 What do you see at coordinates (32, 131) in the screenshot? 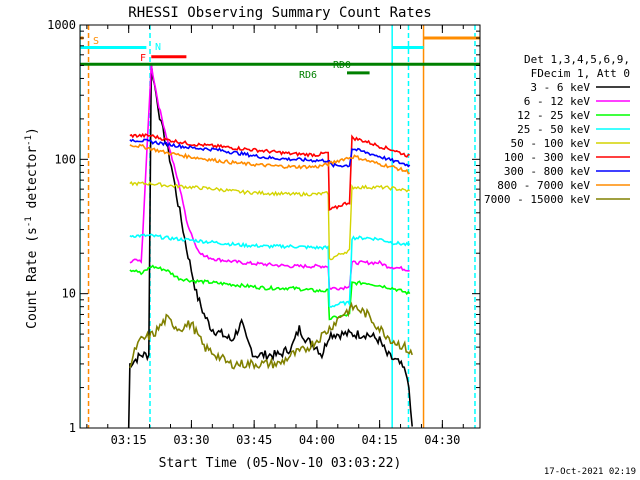
I see `y-axis-label-end: )` at bounding box center [32, 131].